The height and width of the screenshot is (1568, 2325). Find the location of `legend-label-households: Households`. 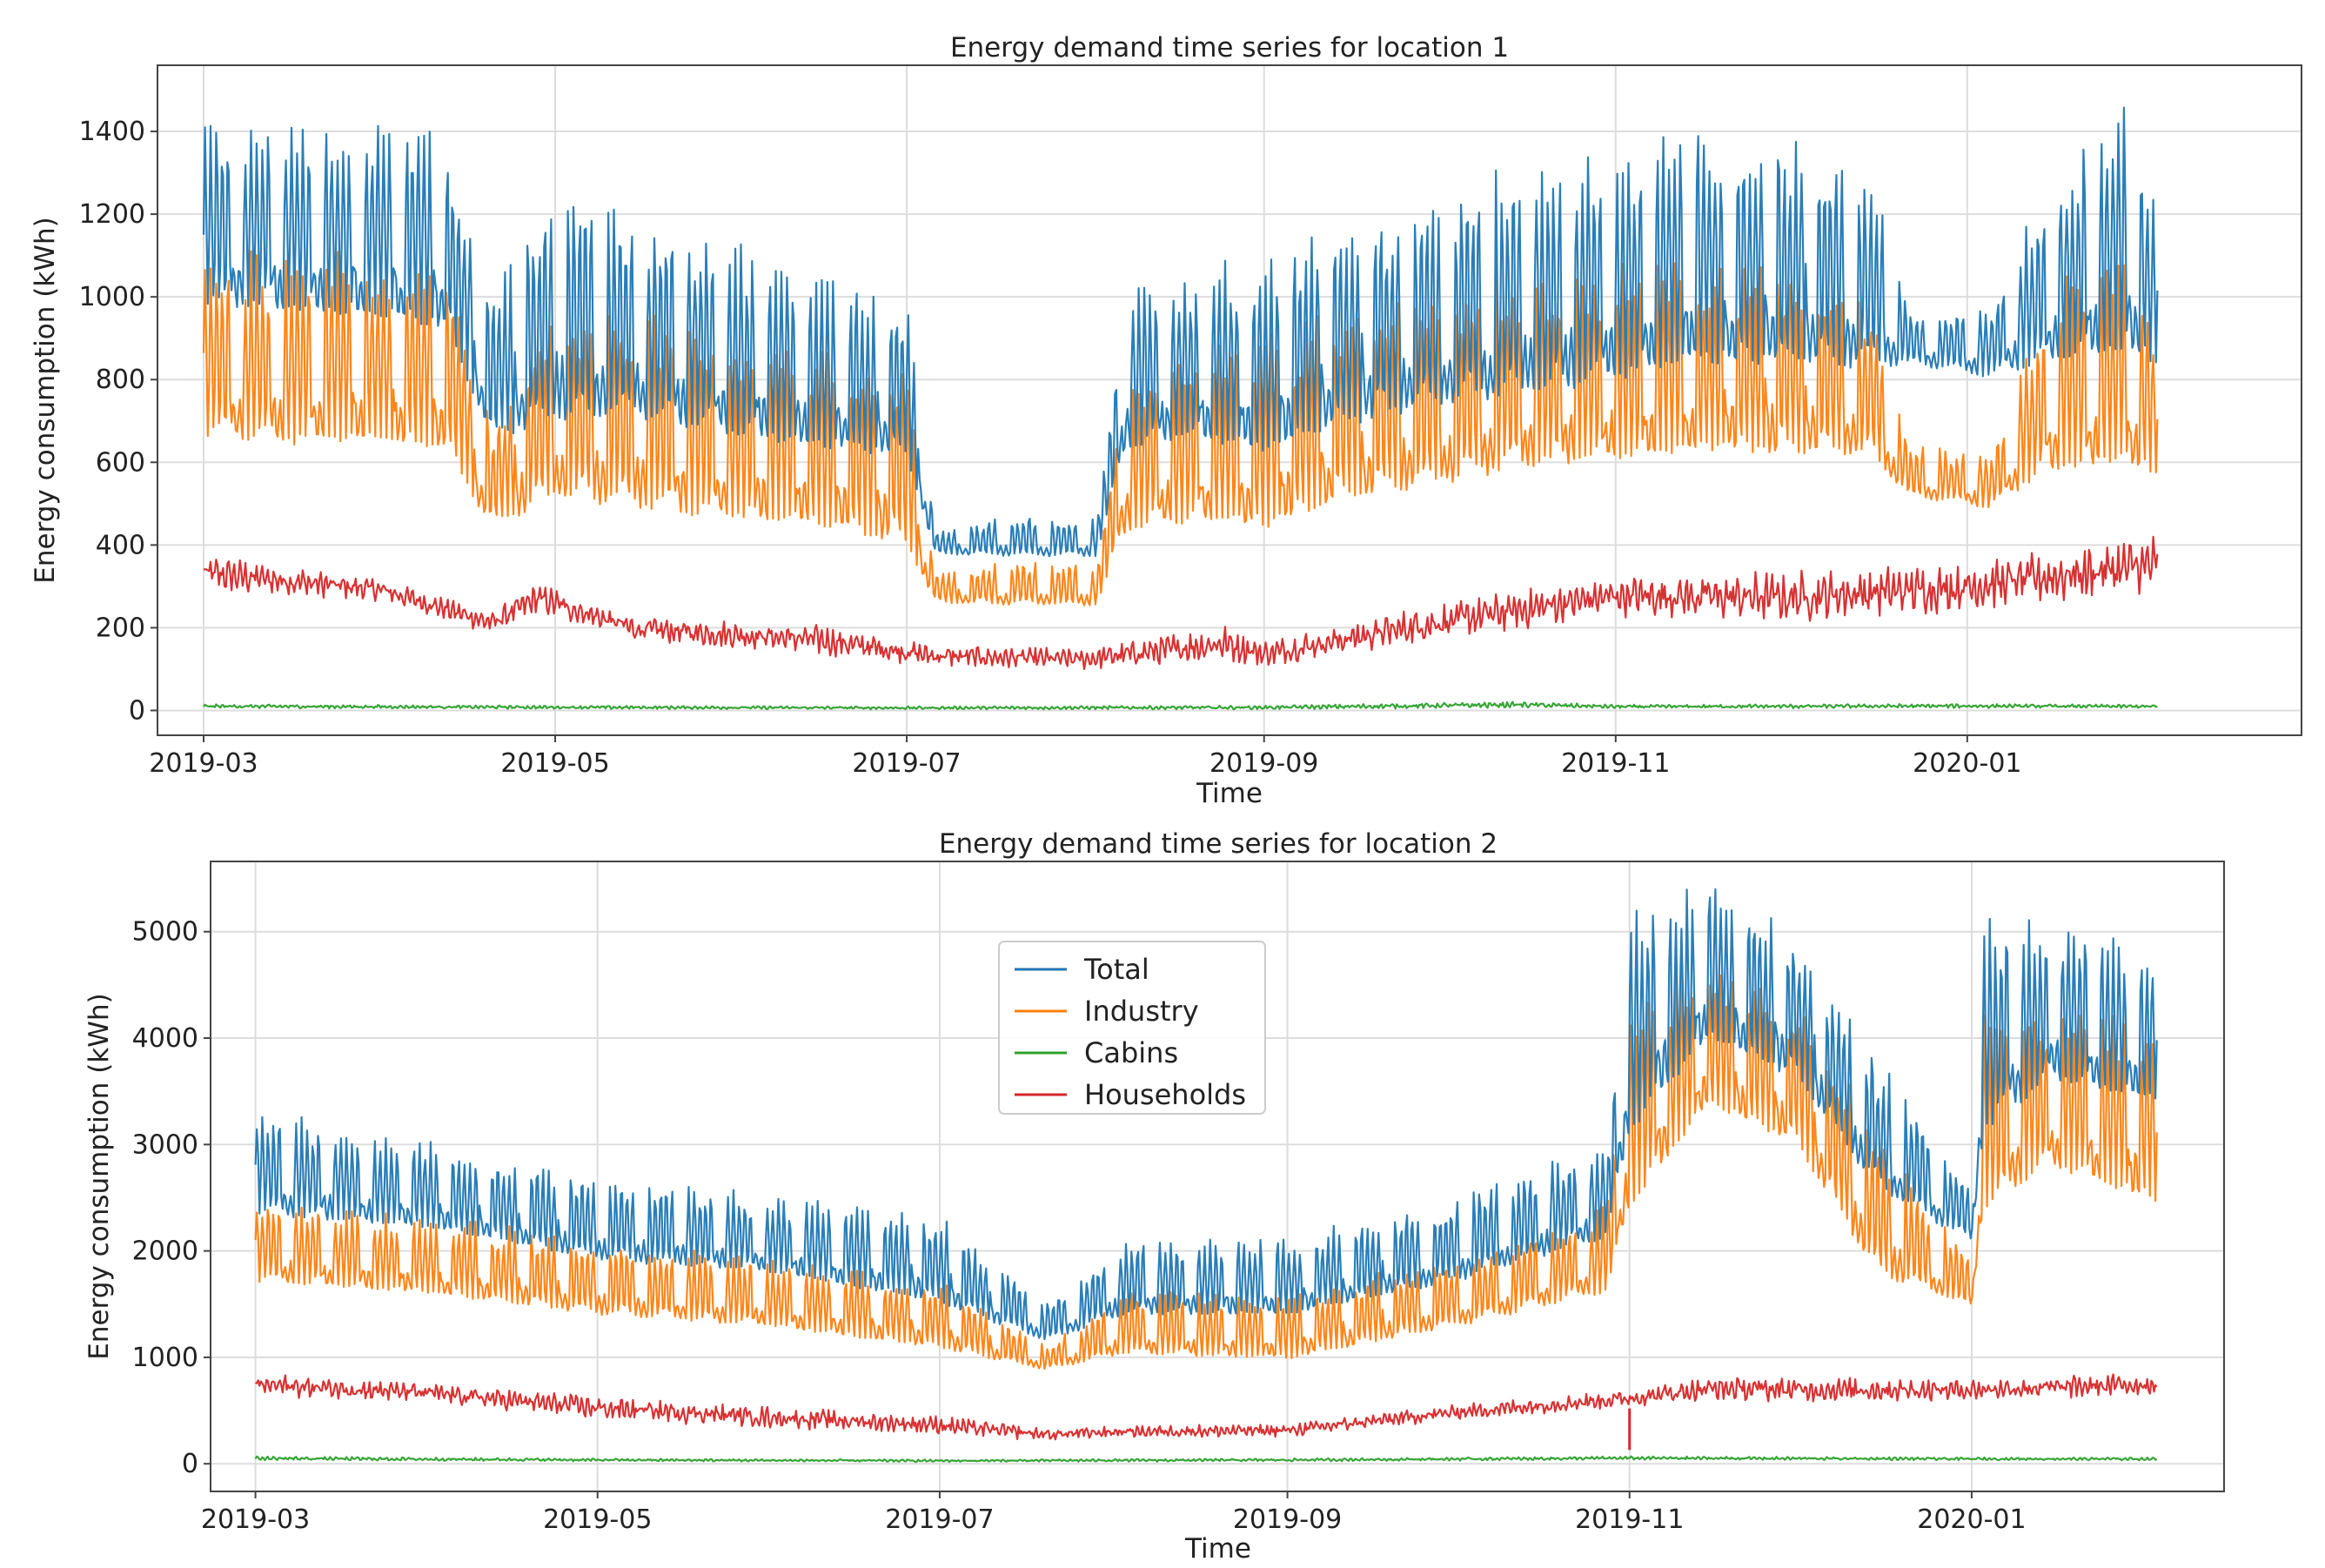

legend-label-households: Households is located at coordinates (1165, 1095).